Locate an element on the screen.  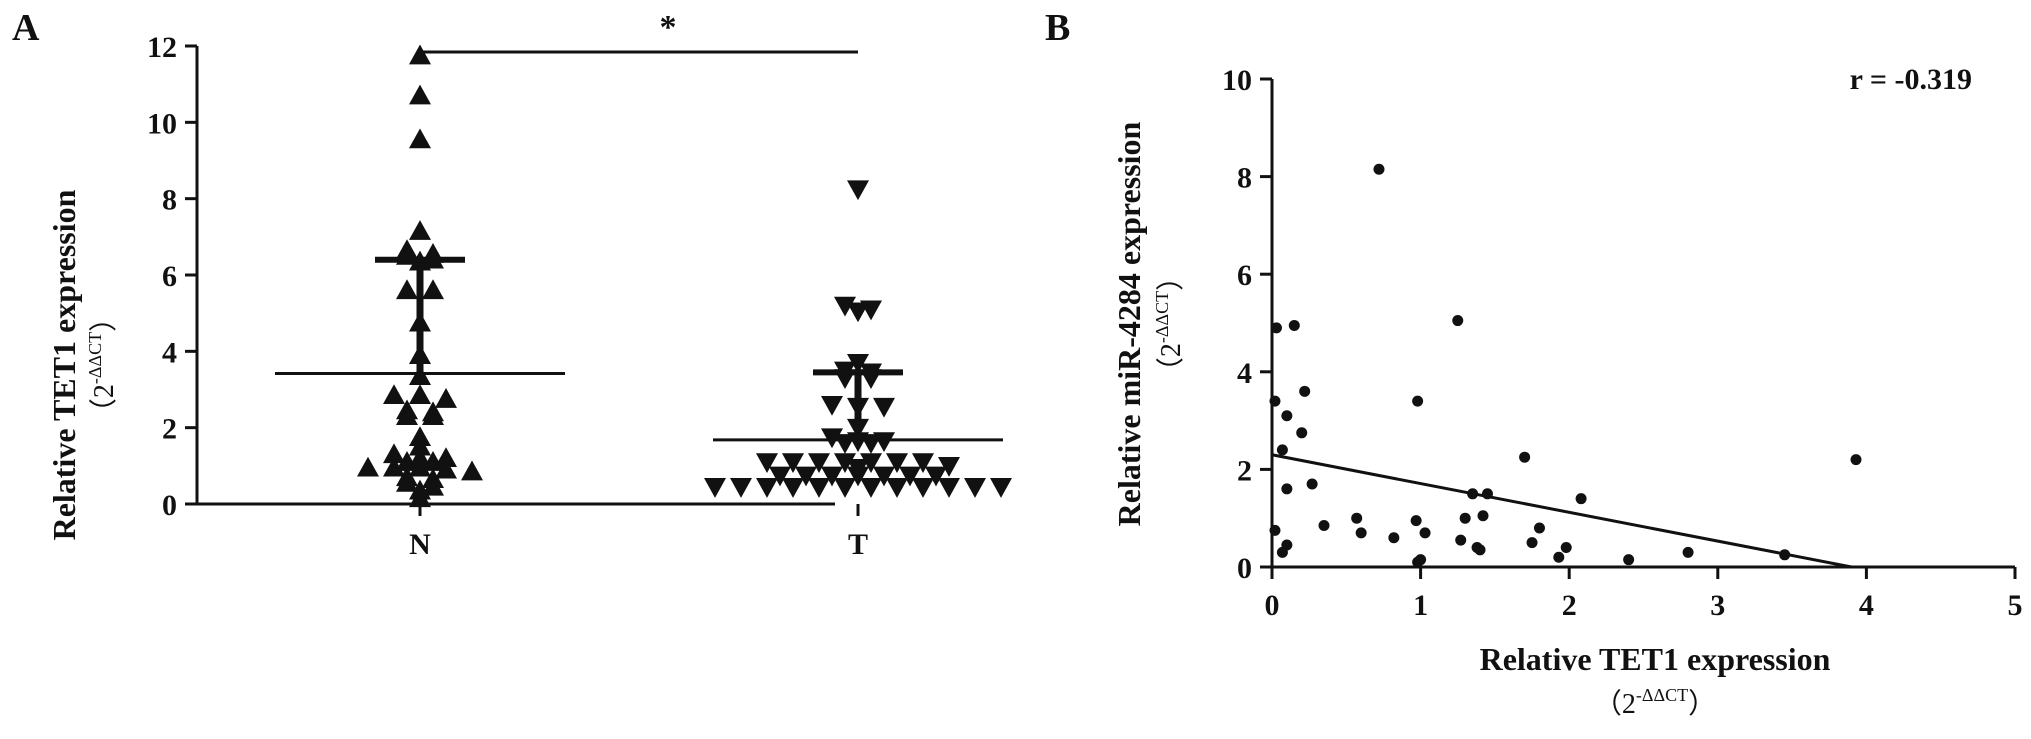
panel-b-xtick-label: 4 is located at coordinates (1866, 605).